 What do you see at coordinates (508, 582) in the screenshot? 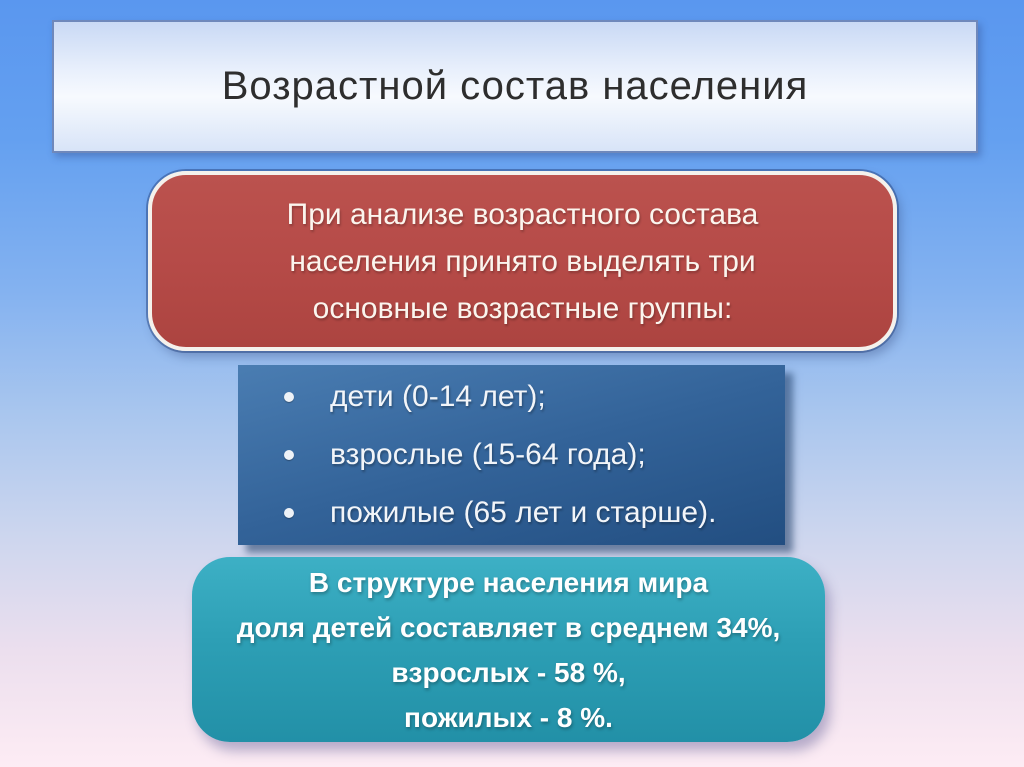
I see `stats-line: В структуре населения мира` at bounding box center [508, 582].